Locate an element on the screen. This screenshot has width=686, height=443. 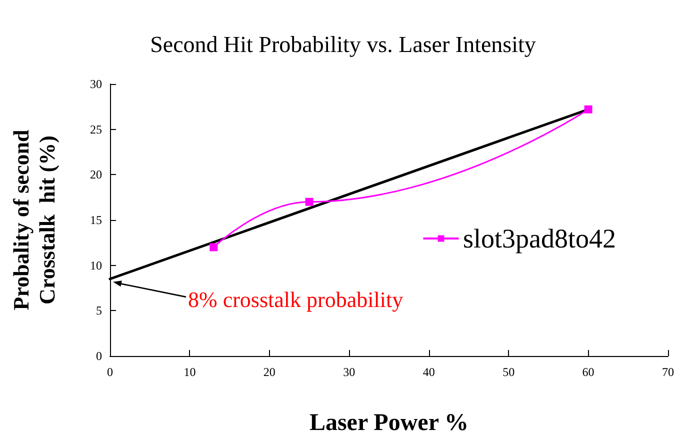
x-tick-label: 10 is located at coordinates (190, 372).